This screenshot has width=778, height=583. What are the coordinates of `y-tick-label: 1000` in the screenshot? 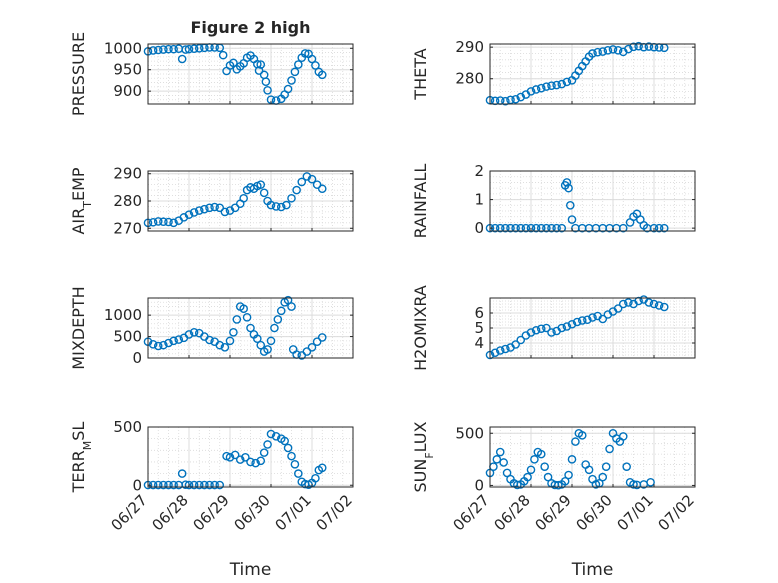 It's located at (123, 315).